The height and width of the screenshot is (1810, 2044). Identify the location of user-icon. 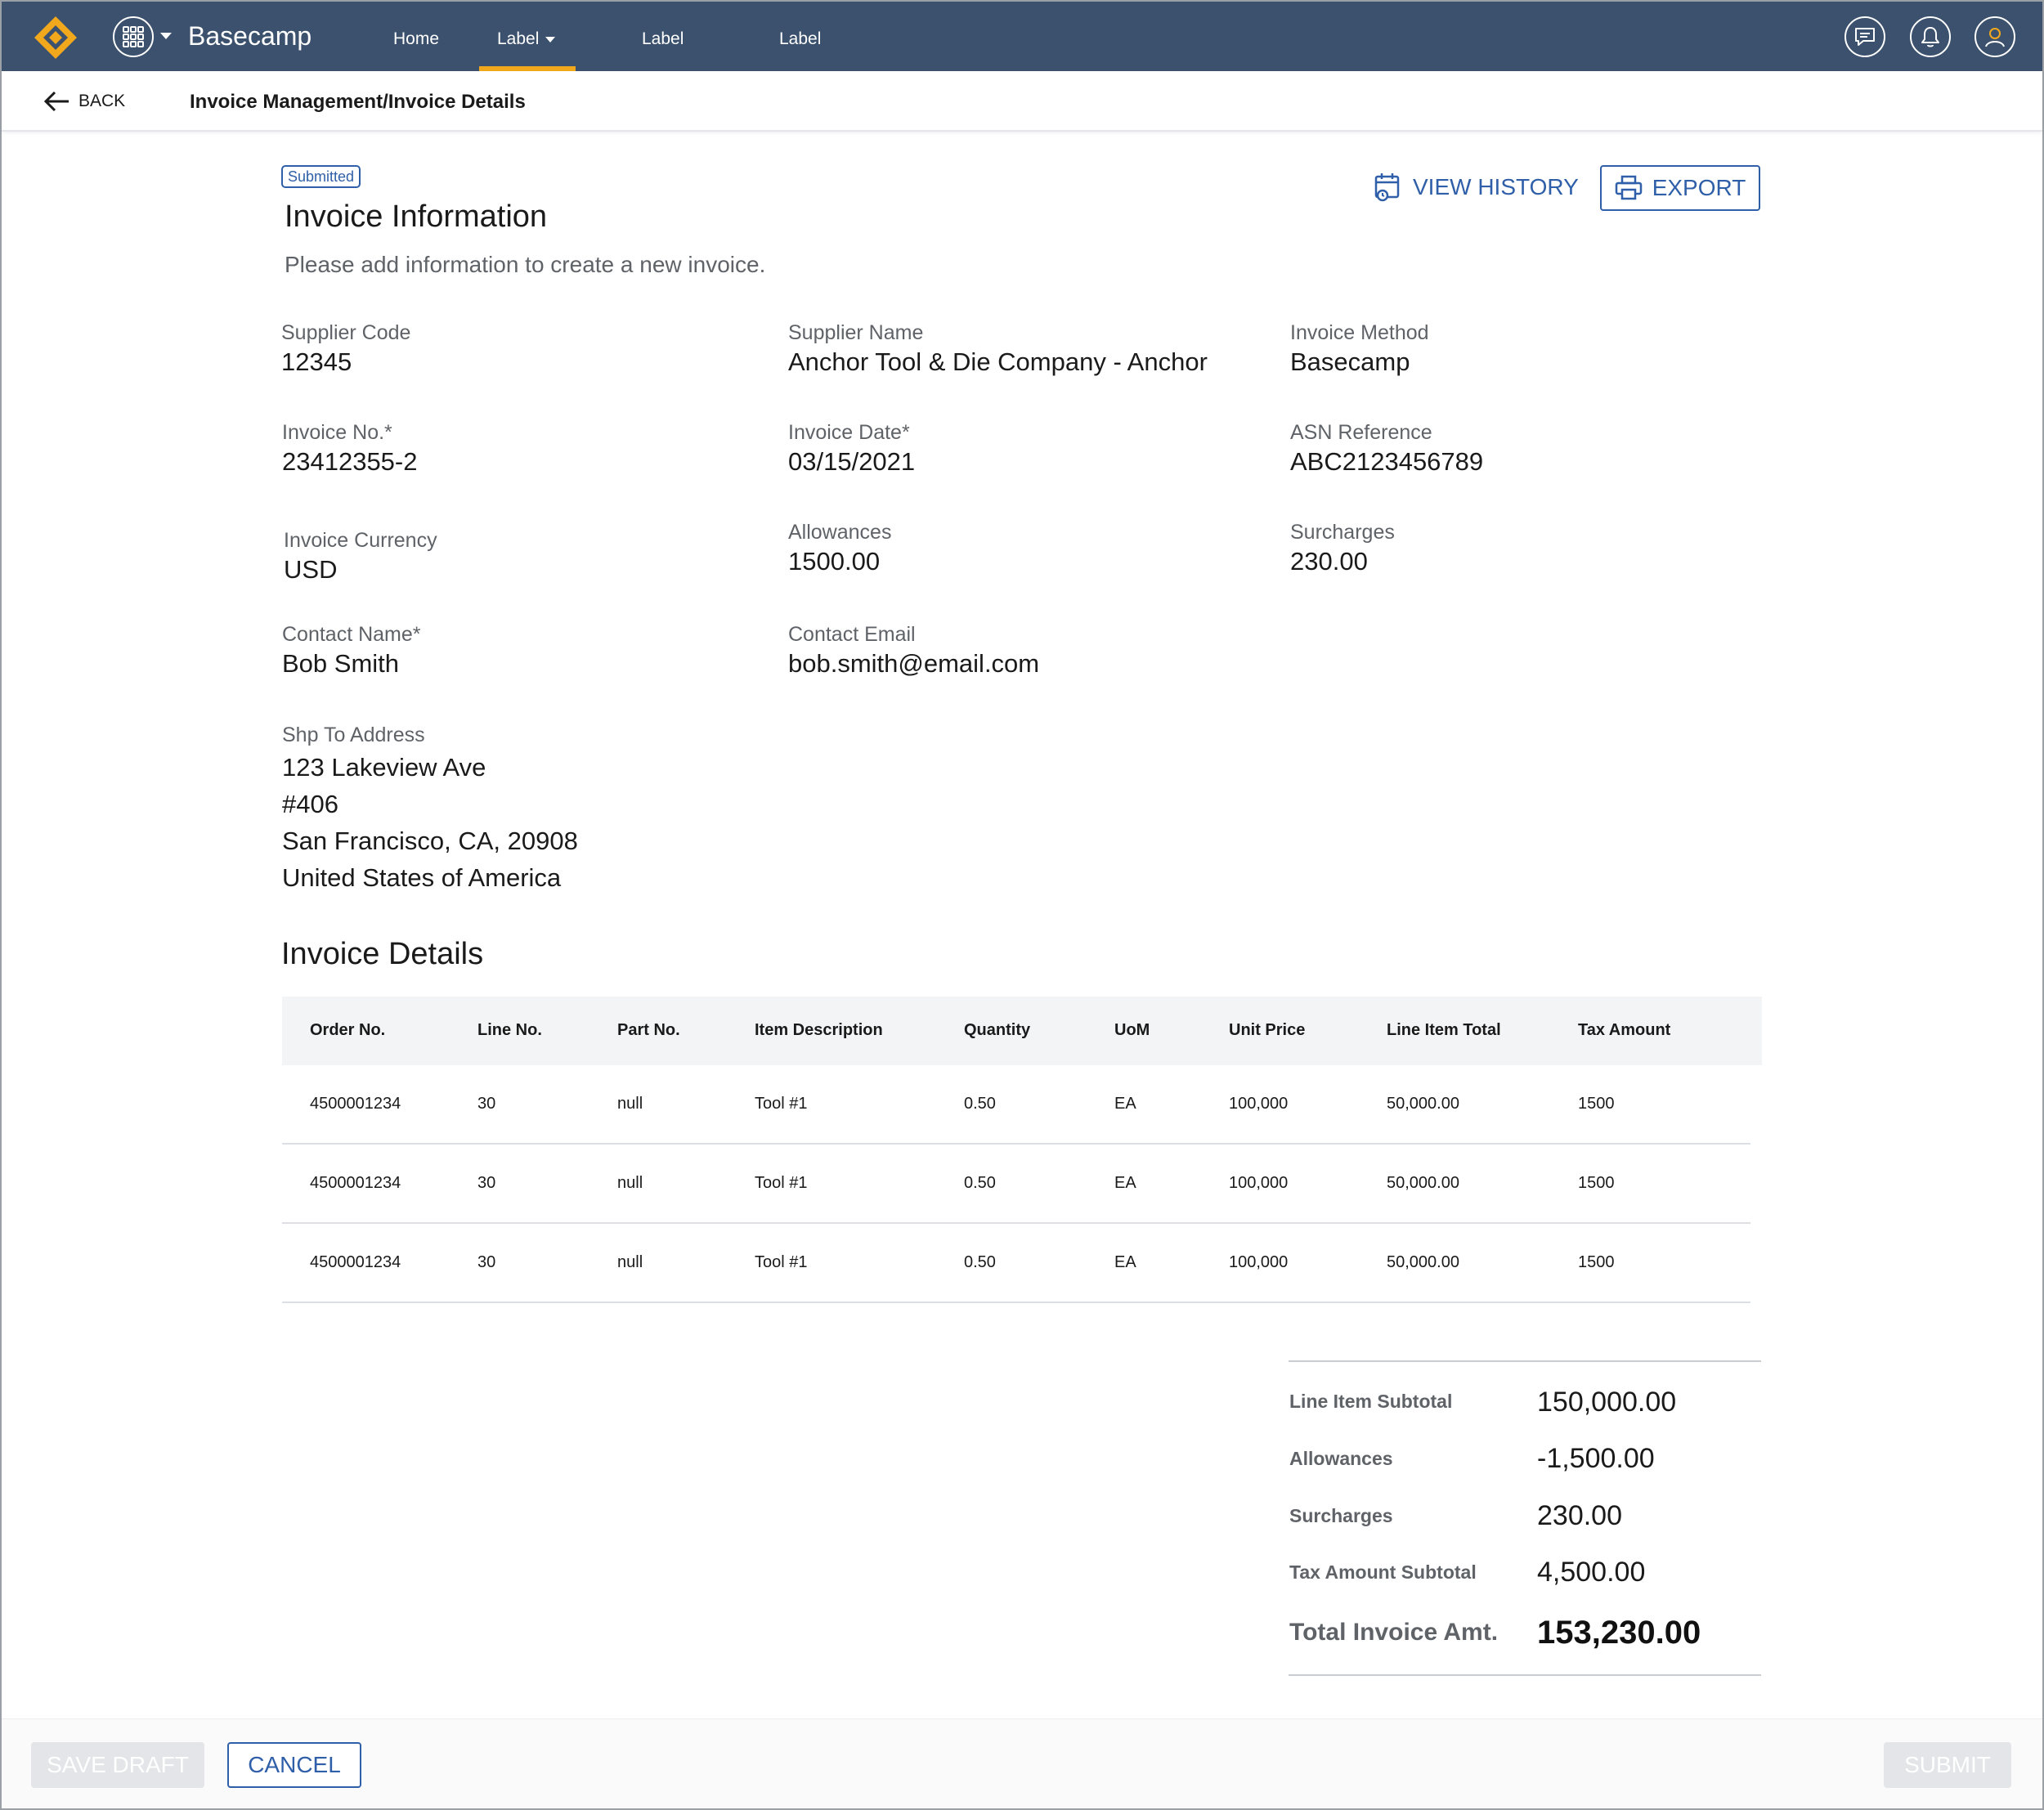
(1995, 36).